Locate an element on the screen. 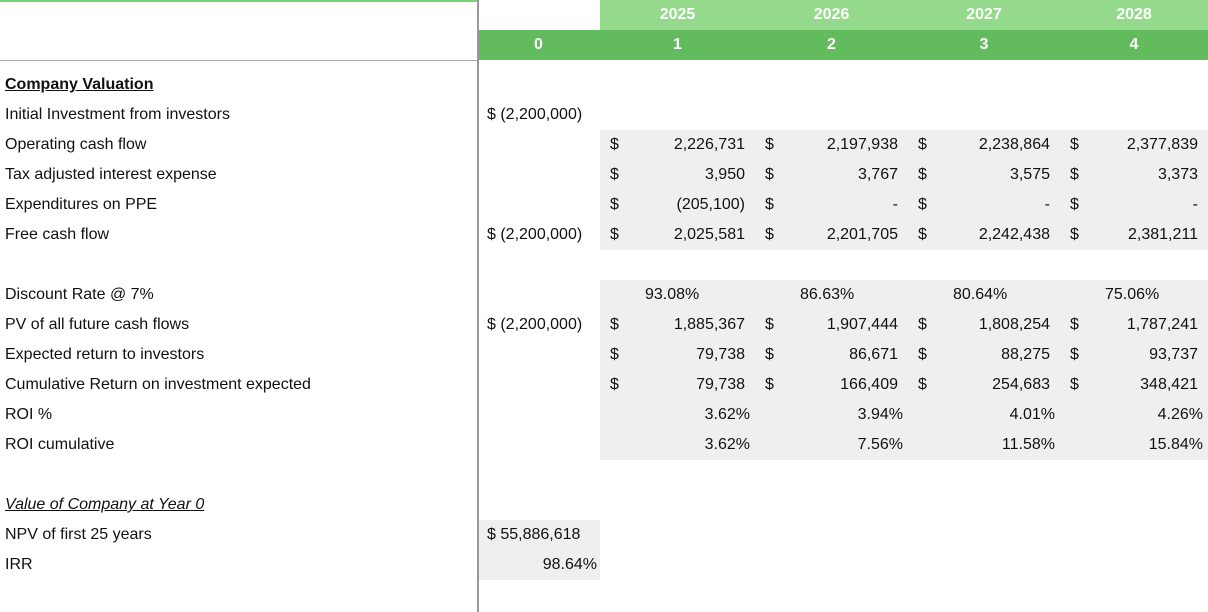 The height and width of the screenshot is (612, 1208). cell-value: 3,767 is located at coordinates (877, 174).